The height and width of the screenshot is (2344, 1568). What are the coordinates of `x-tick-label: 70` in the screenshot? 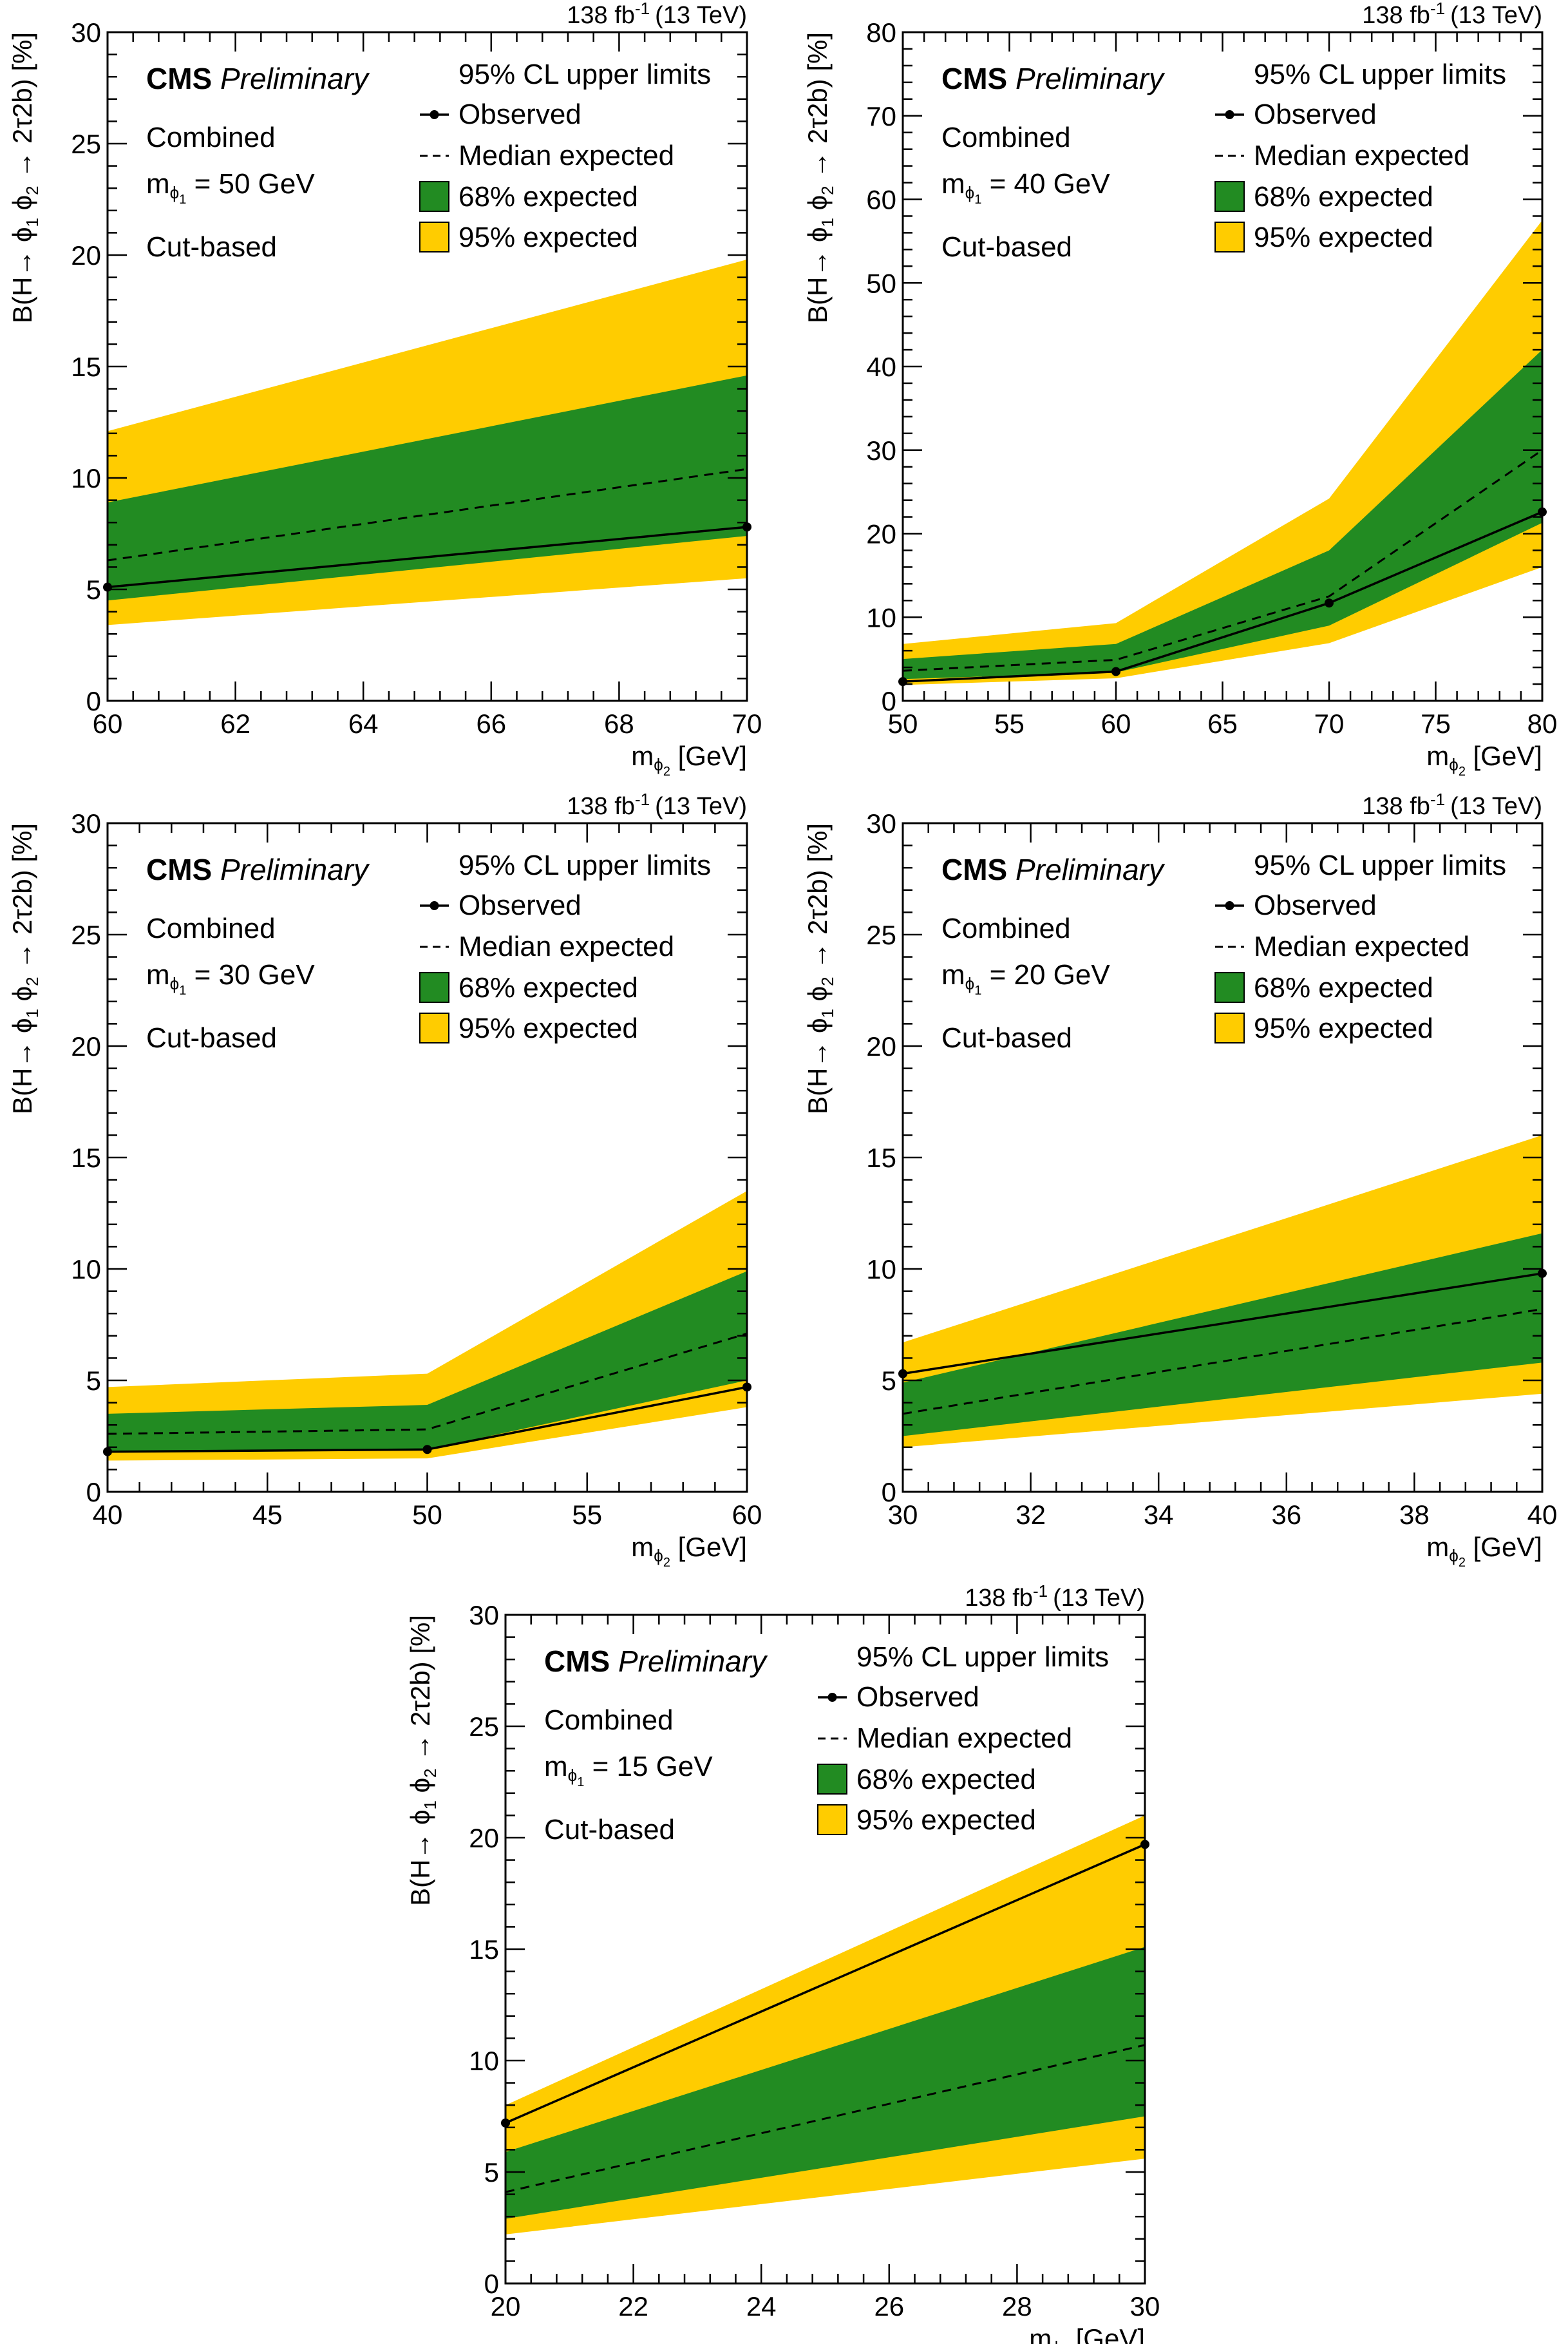 It's located at (1329, 724).